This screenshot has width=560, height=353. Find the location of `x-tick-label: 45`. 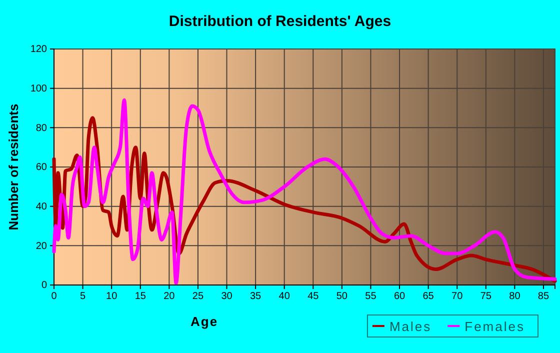

x-tick-label: 45 is located at coordinates (314, 296).